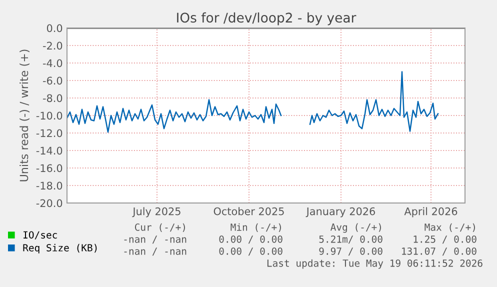  What do you see at coordinates (54, 28) in the screenshot?
I see `y-tick-label: 0.0` at bounding box center [54, 28].